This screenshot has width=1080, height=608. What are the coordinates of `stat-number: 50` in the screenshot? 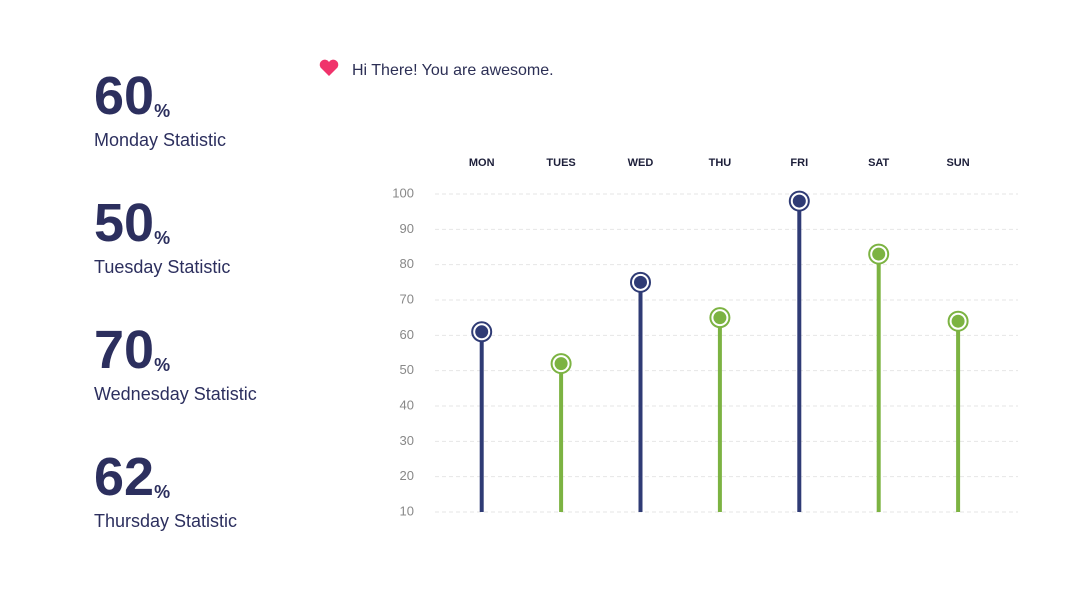 It's located at (124, 223).